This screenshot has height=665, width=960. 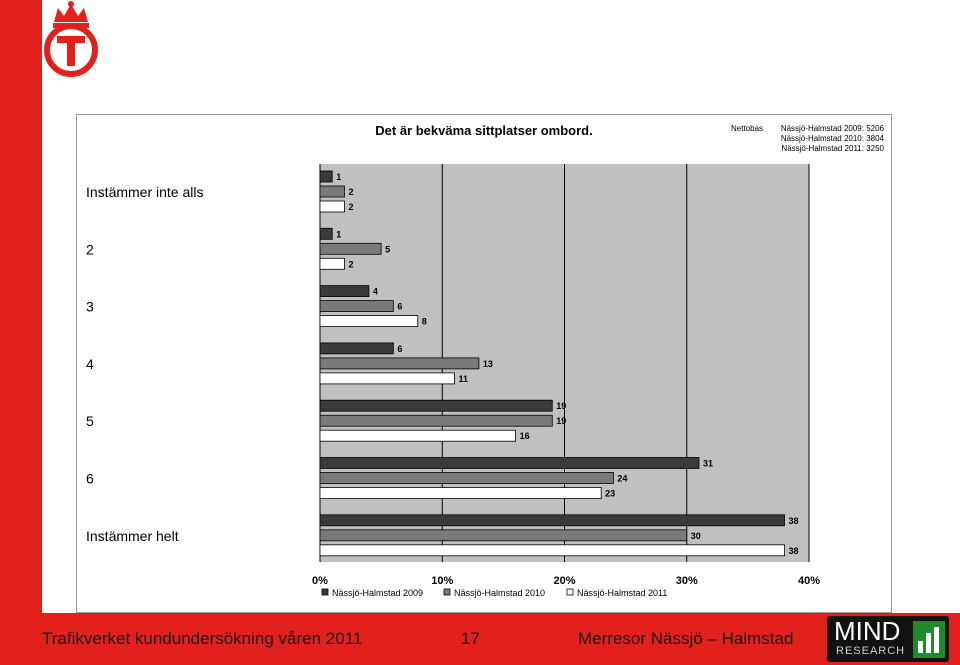 I want to click on nettobas-line: Nässjö-Halmstad 2010: 3804, so click(x=833, y=138).